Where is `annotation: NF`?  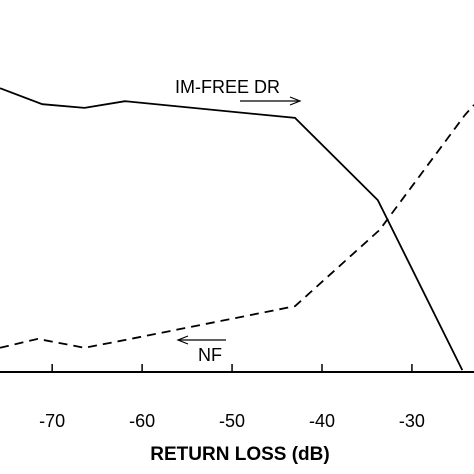 annotation: NF is located at coordinates (210, 355).